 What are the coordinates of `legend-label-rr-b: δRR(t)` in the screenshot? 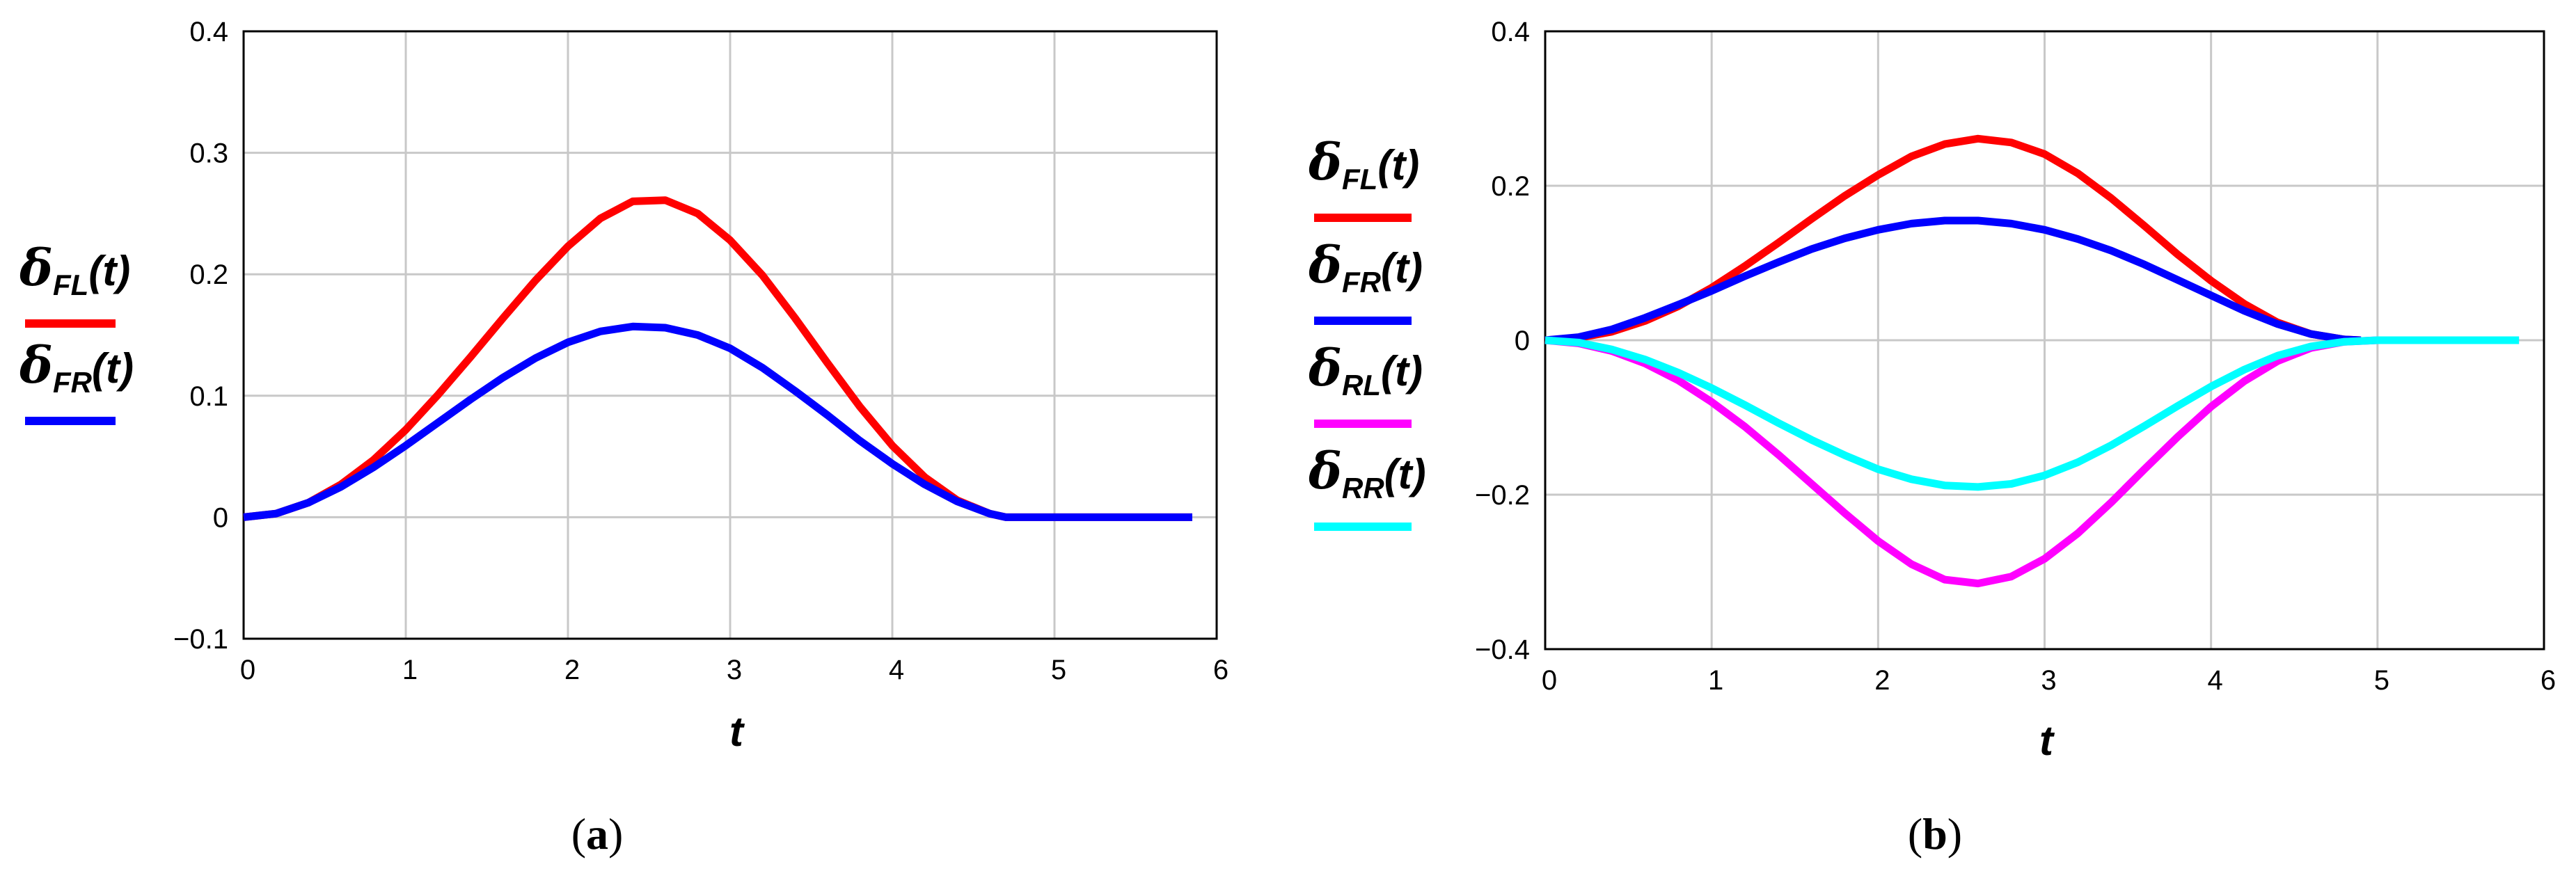 It's located at (1367, 472).